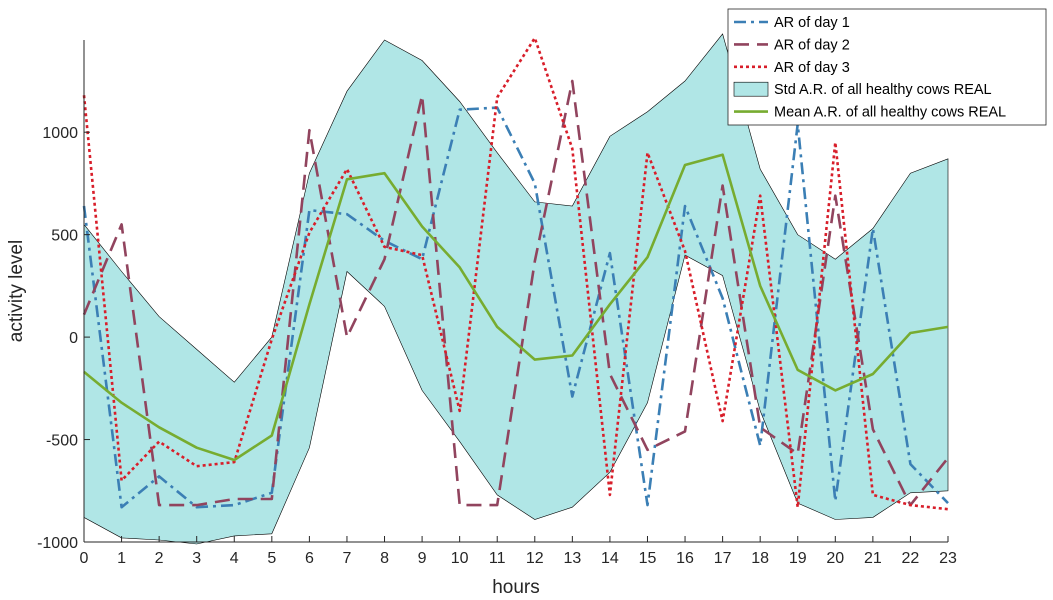 The height and width of the screenshot is (600, 1053). I want to click on x-tick-label: 16, so click(685, 558).